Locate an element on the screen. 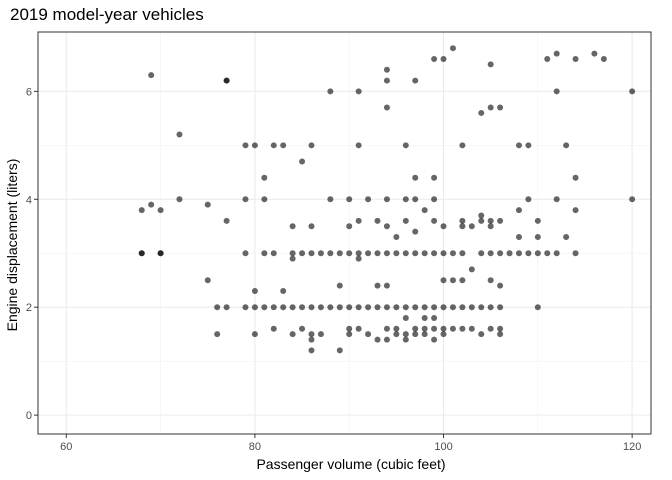  x-axis-ticks: 60 80 100 120 is located at coordinates (350, 443).